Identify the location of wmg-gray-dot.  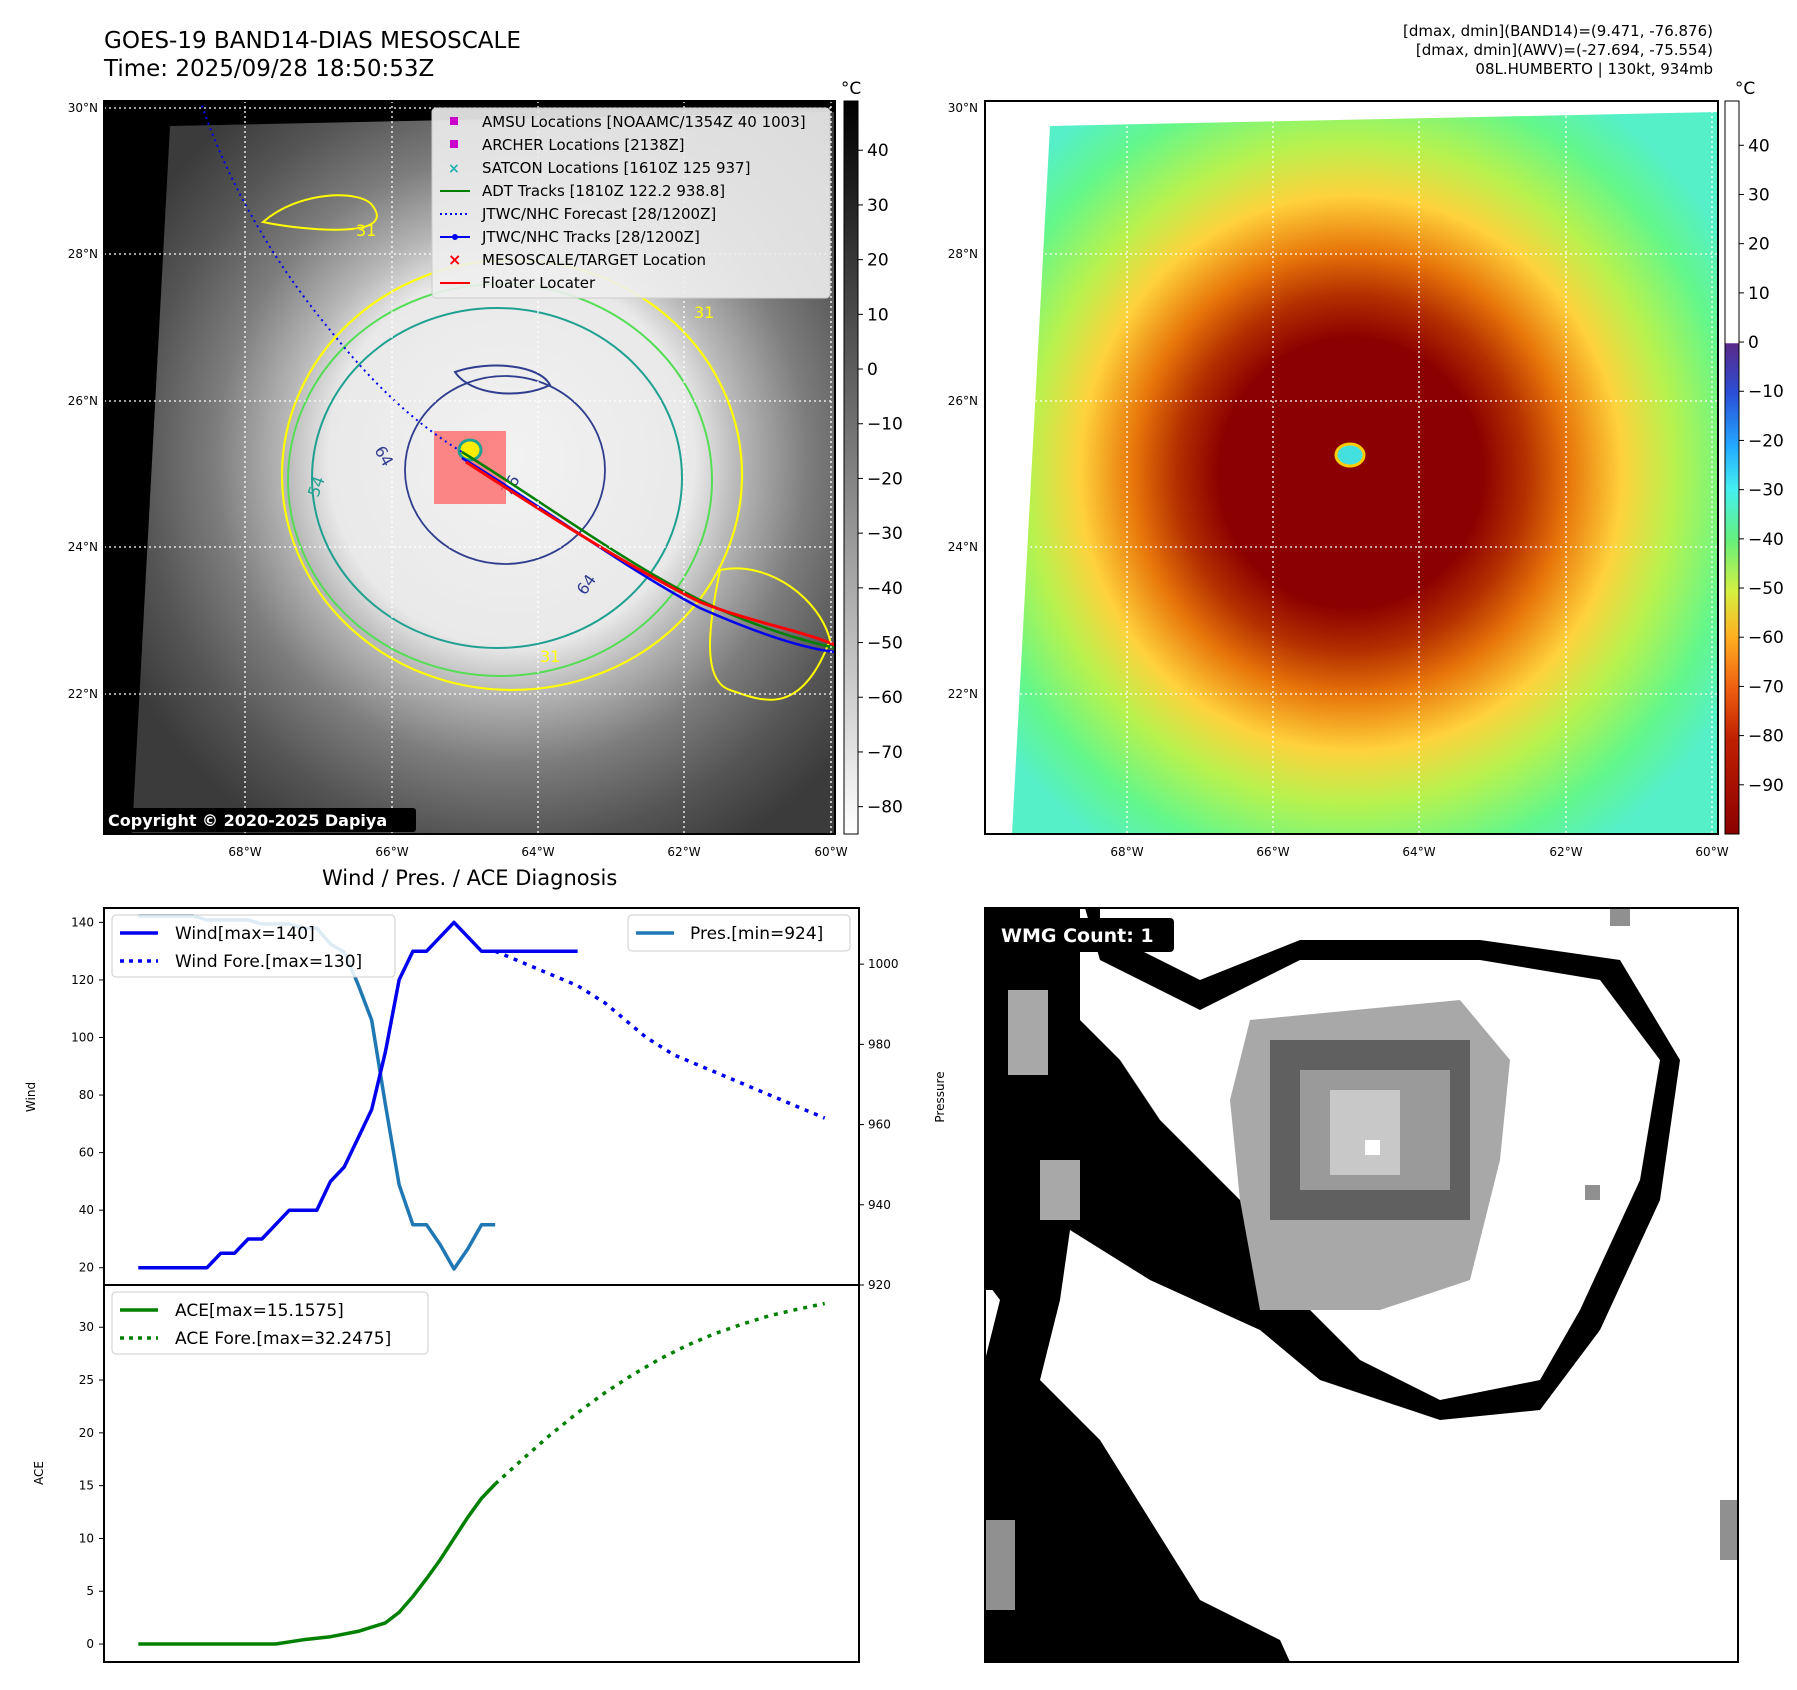
(1592, 1192).